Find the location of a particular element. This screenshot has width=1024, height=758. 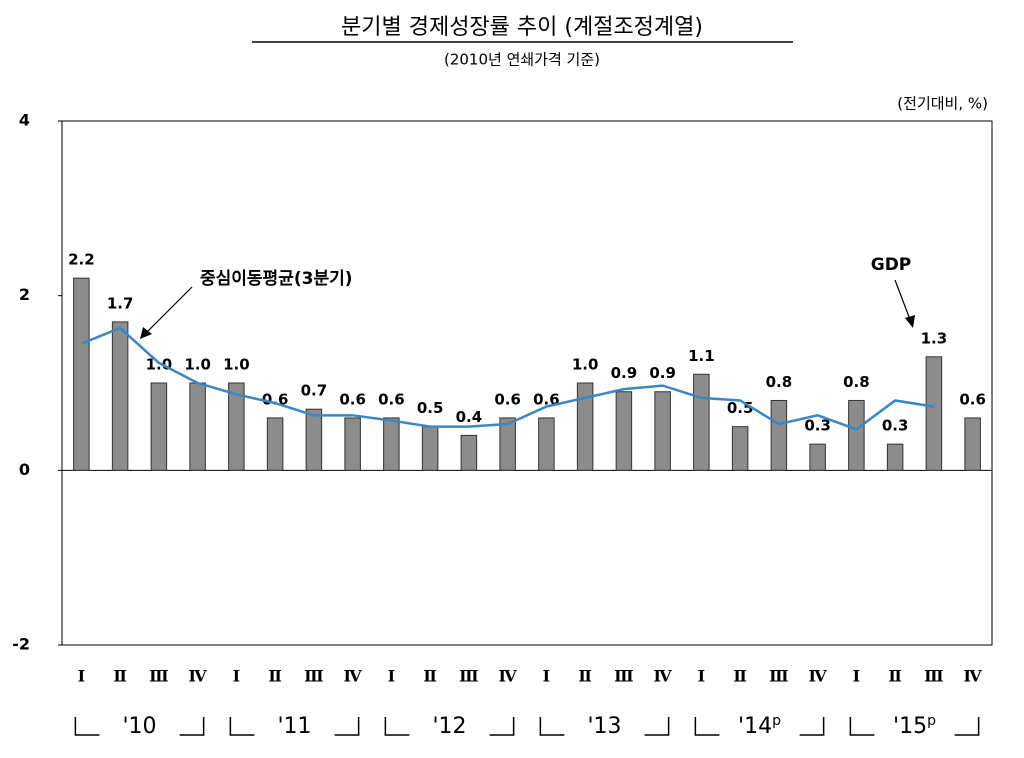

year-label: '13 is located at coordinates (604, 726).